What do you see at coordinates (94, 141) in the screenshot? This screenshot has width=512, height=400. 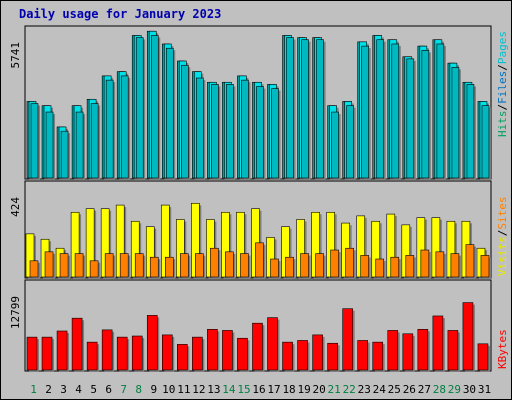 I see `bar-pages-day-5-body` at bounding box center [94, 141].